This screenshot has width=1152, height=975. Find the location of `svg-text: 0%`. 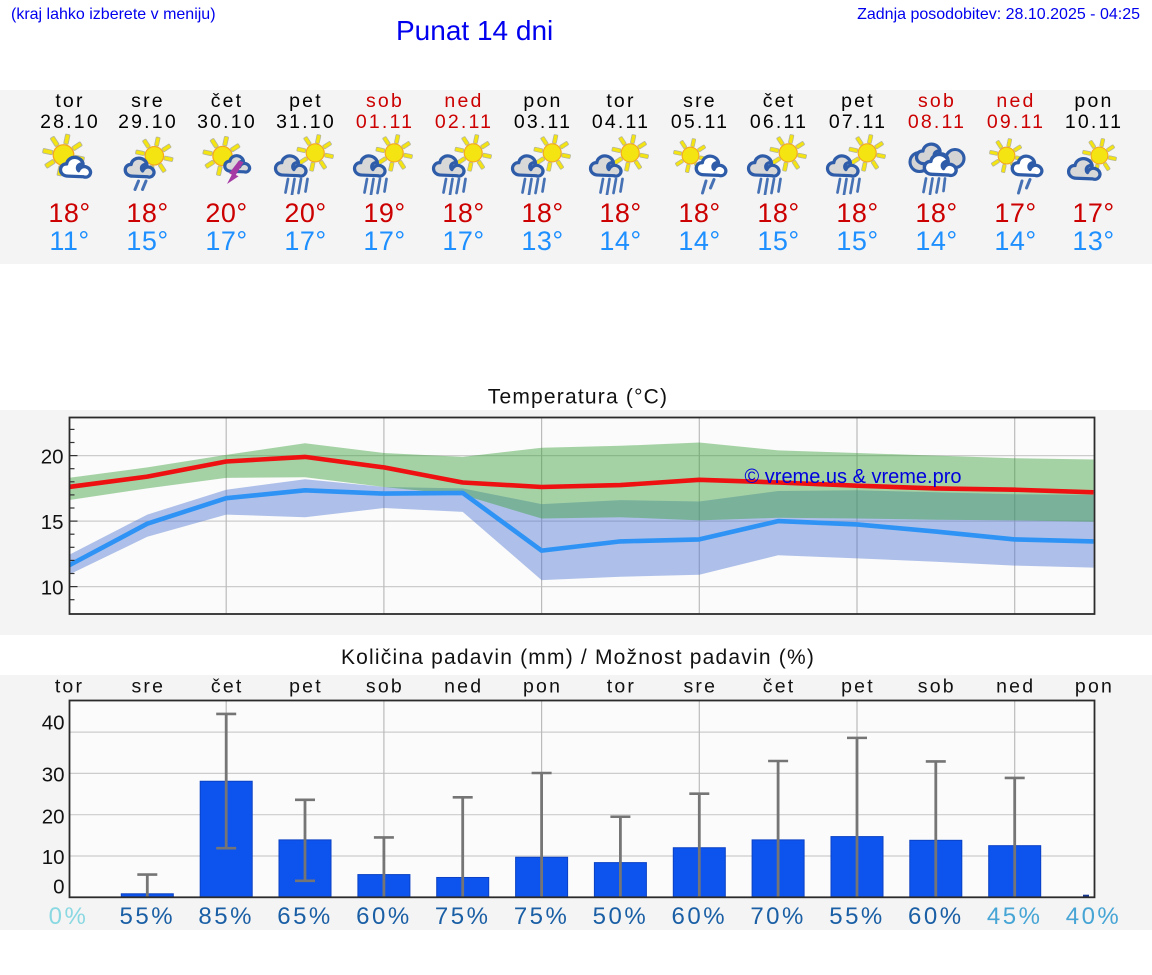

svg-text: 0% is located at coordinates (69, 916).